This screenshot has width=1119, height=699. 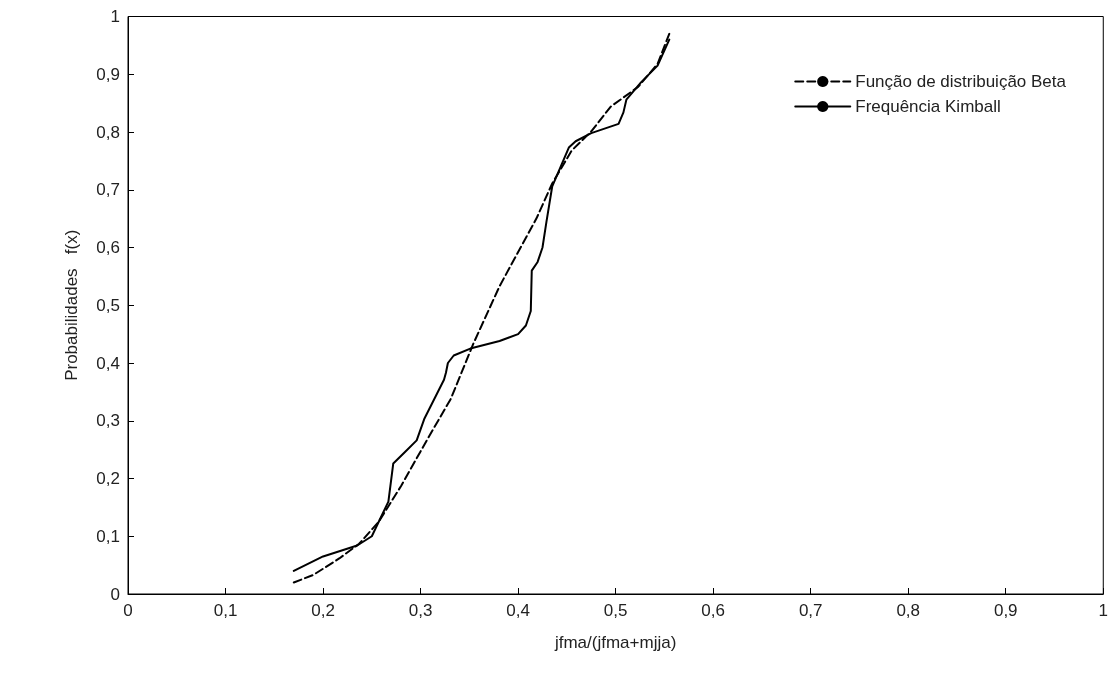 I want to click on x-tick-label: 0, so click(x=128, y=610).